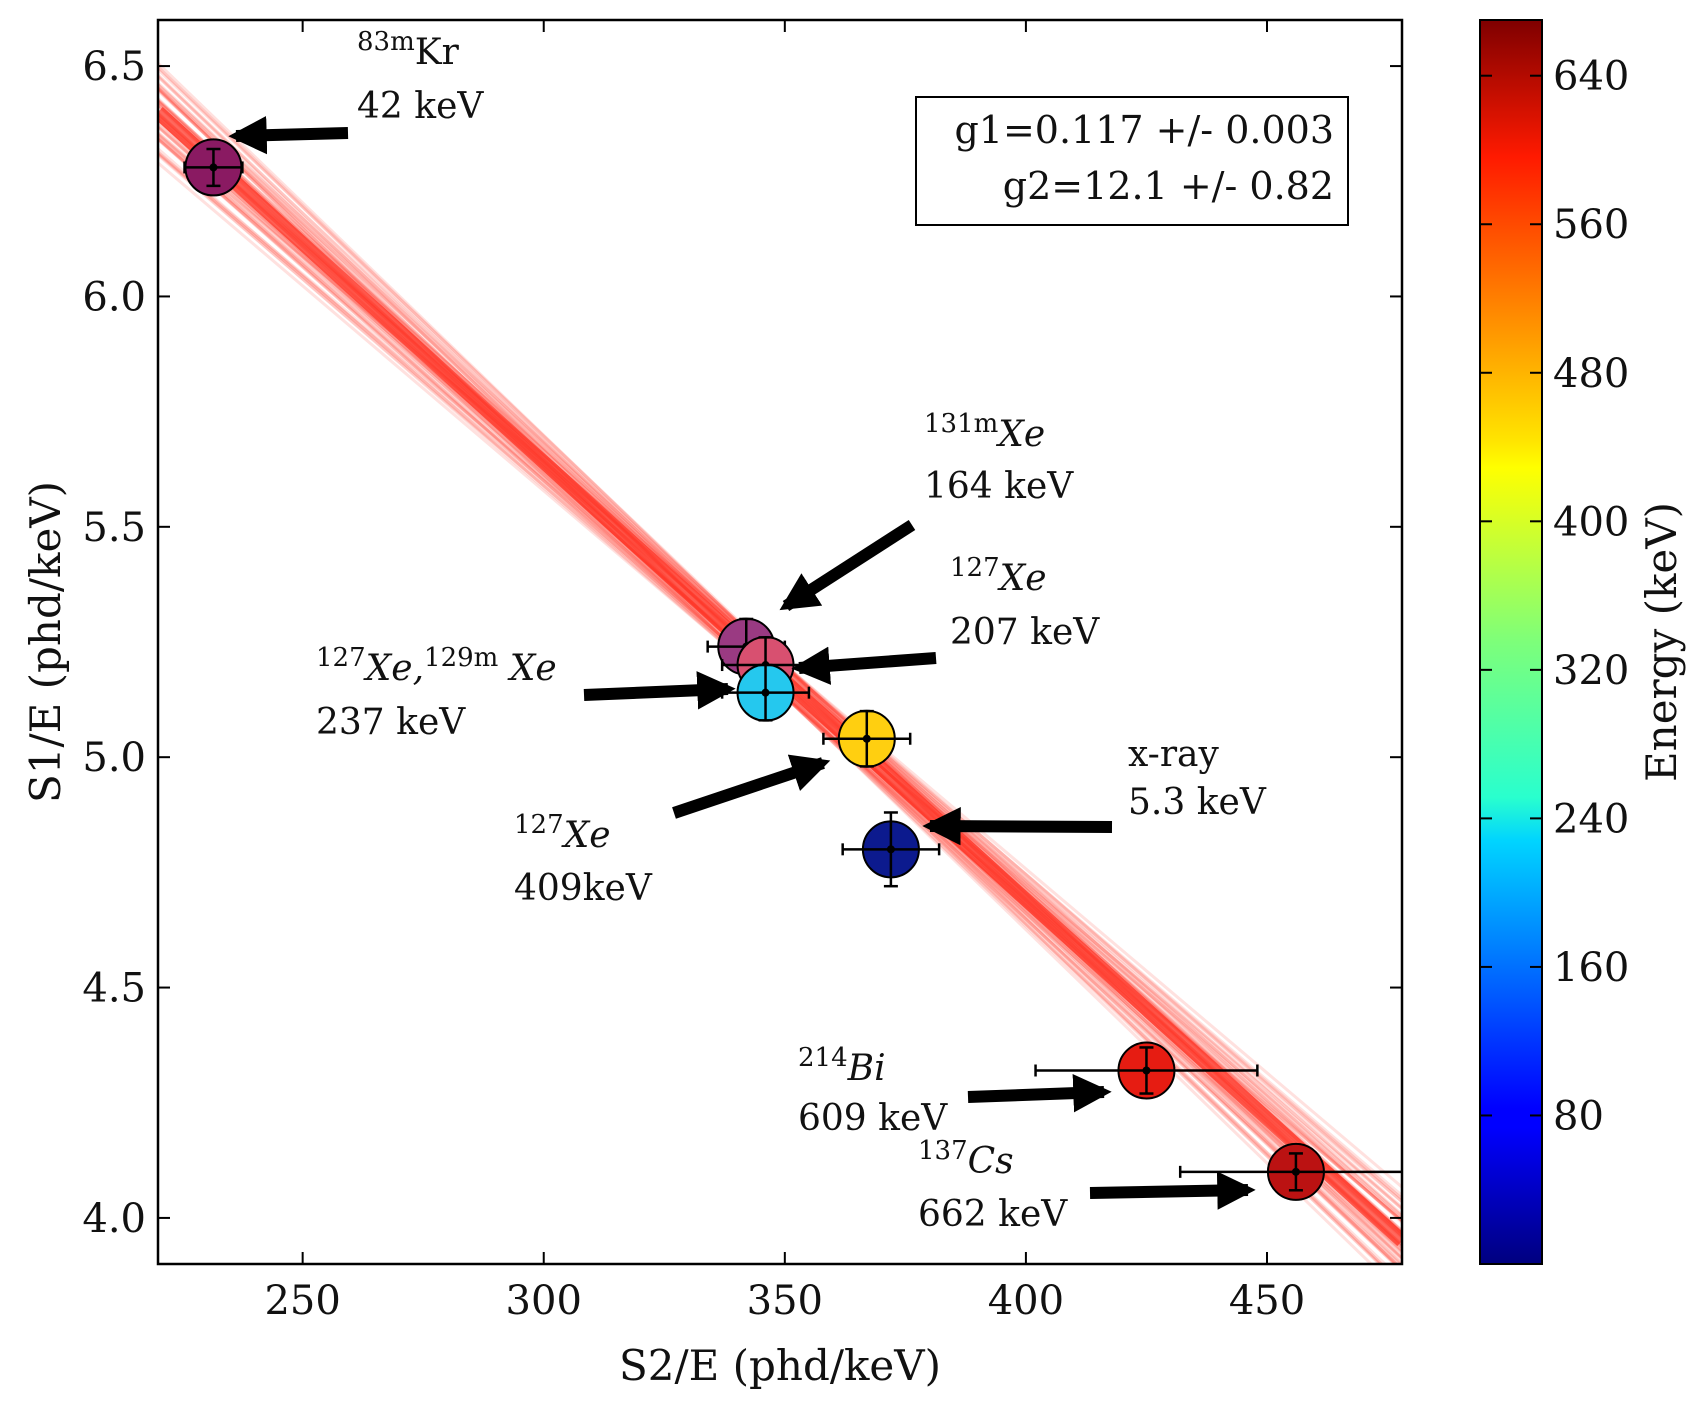 Image resolution: width=1705 pixels, height=1404 pixels. I want to click on annotation-xe127-xe129m-energy: 237 keV, so click(391, 722).